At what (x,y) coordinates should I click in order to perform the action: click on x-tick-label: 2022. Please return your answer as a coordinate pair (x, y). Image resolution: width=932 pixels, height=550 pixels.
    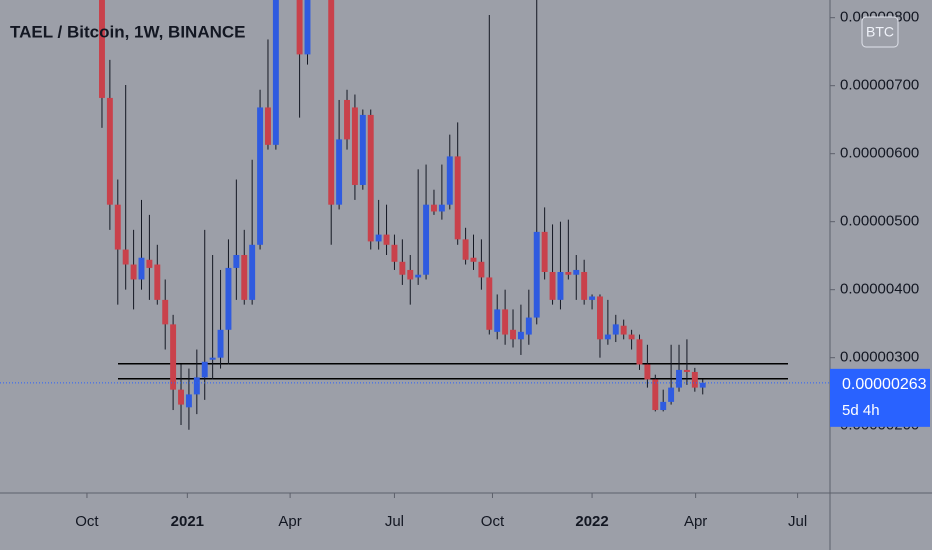
    Looking at the image, I should click on (591, 521).